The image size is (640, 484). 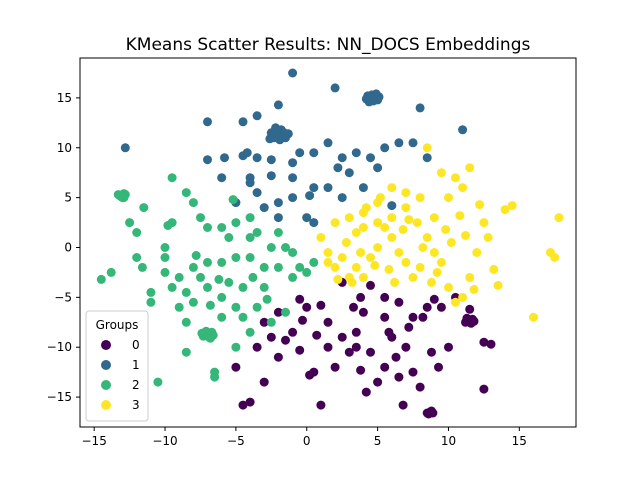 I want to click on y-tick-label-1: −10, so click(x=59, y=347).